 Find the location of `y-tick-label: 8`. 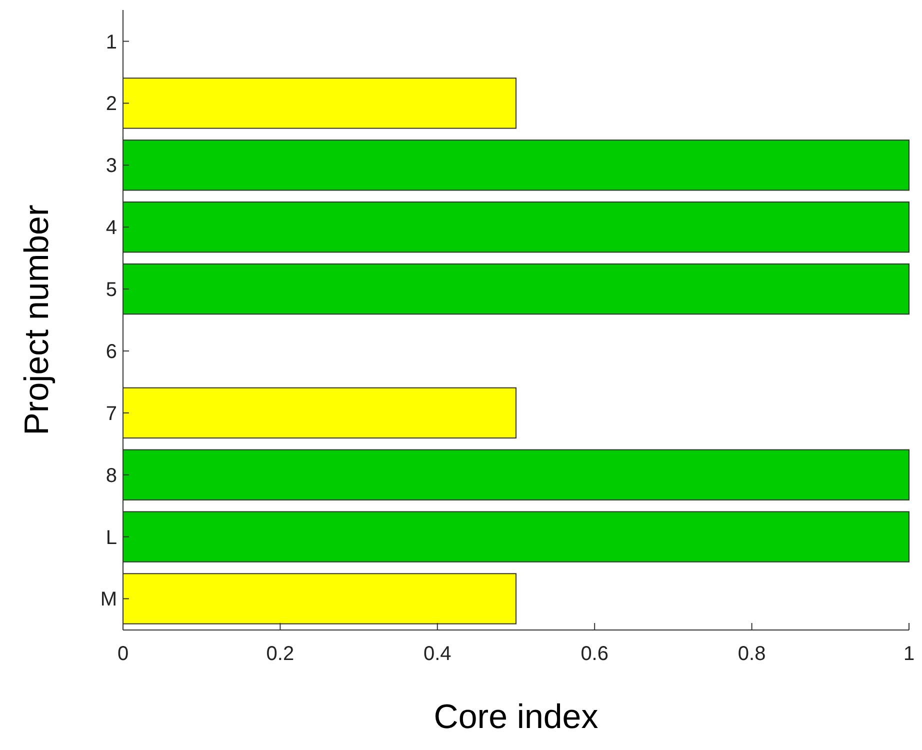

y-tick-label: 8 is located at coordinates (111, 475).